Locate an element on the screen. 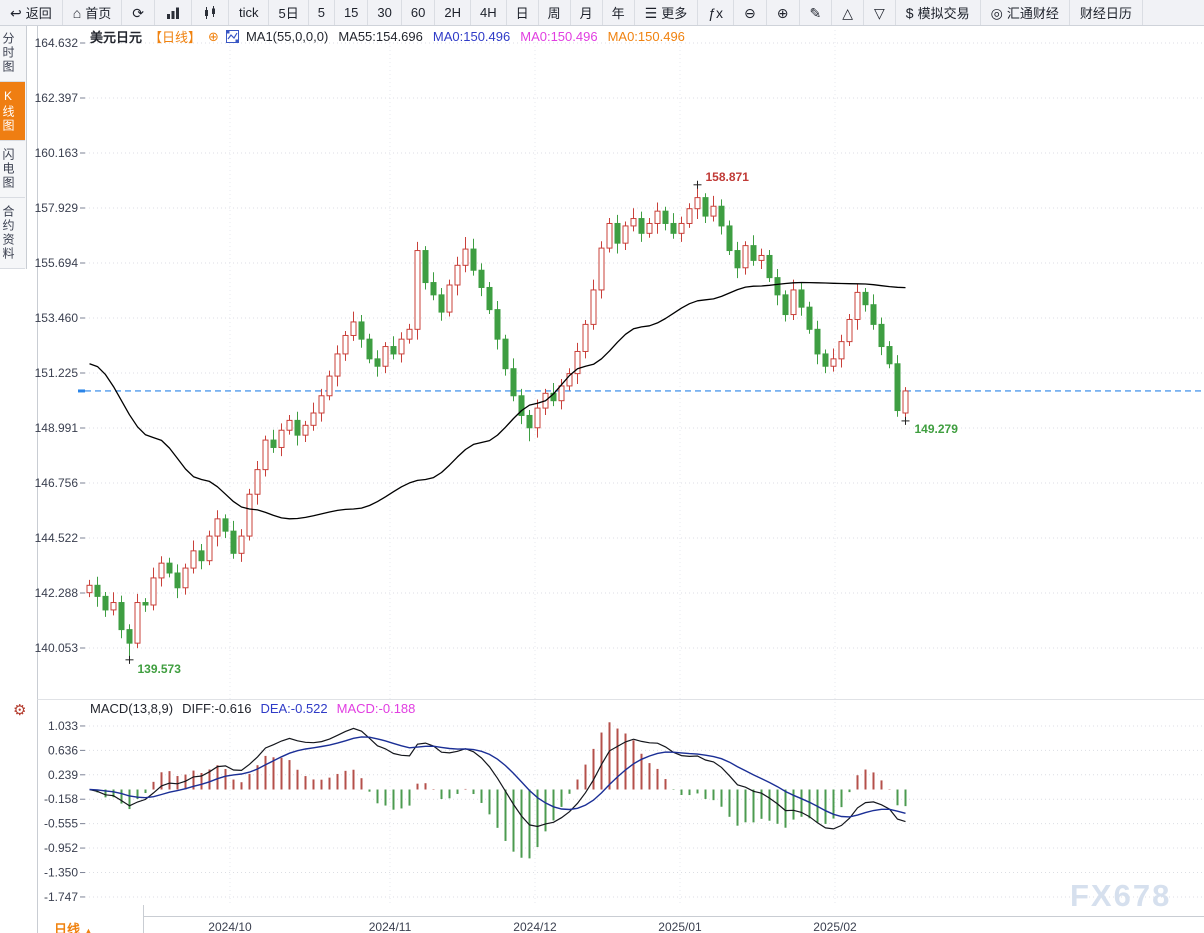 This screenshot has height=933, width=1204. toolbar-item-label: 日 is located at coordinates (522, 13).